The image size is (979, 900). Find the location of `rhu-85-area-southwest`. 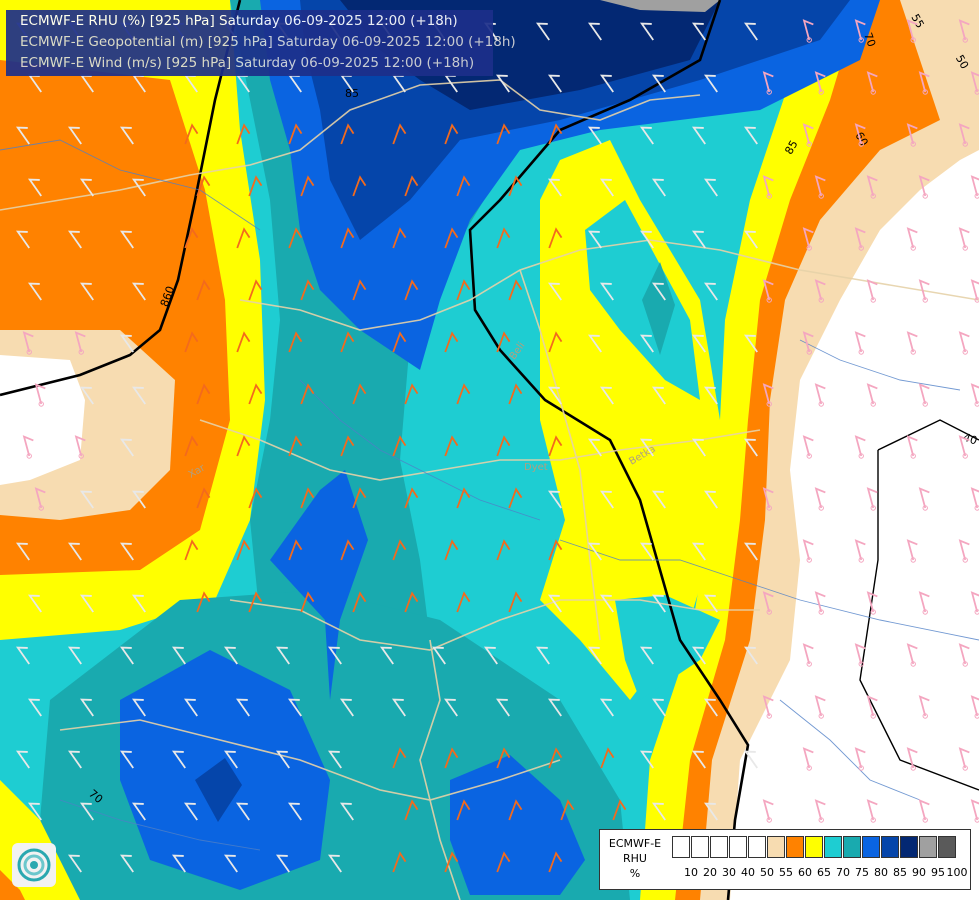

rhu-85-area-southwest is located at coordinates (218, 790).